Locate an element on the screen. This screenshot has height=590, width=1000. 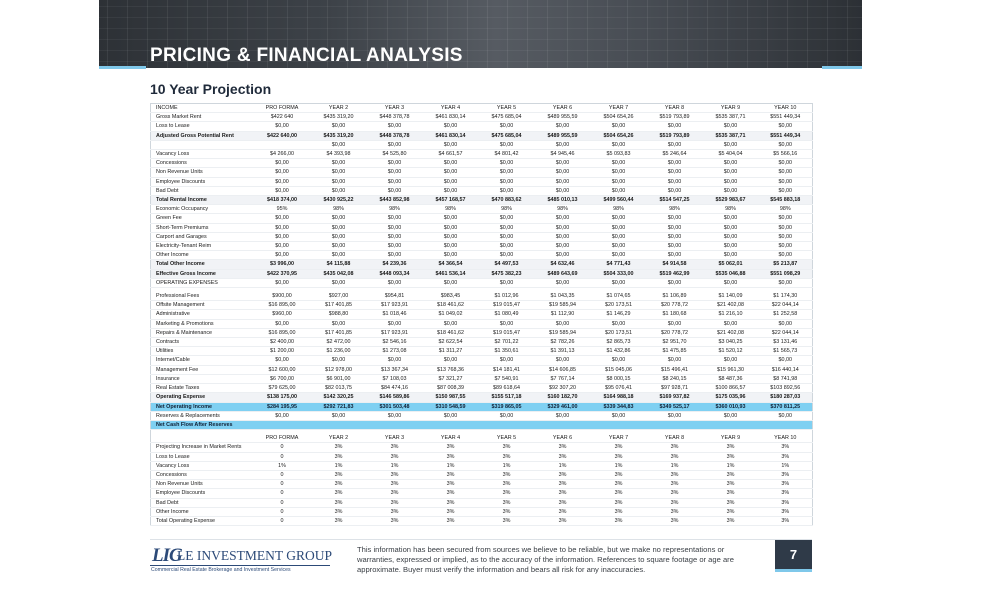
table-cell: YEAR 10 is located at coordinates (785, 108).